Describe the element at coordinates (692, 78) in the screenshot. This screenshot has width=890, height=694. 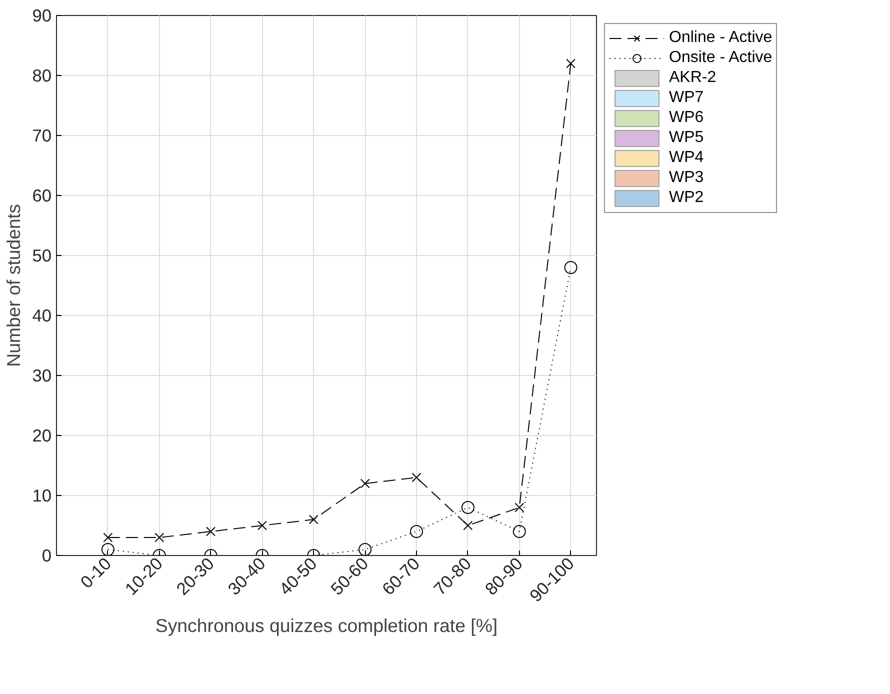
I see `legend-label: AKR-2` at that location.